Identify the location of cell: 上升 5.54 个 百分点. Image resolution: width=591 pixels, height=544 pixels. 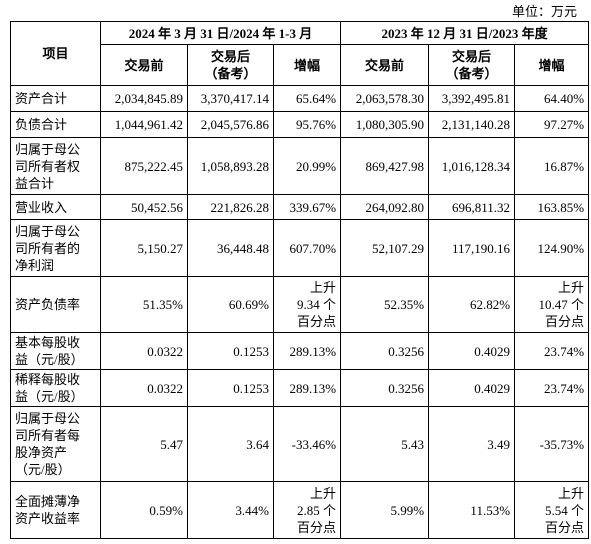
(552, 510).